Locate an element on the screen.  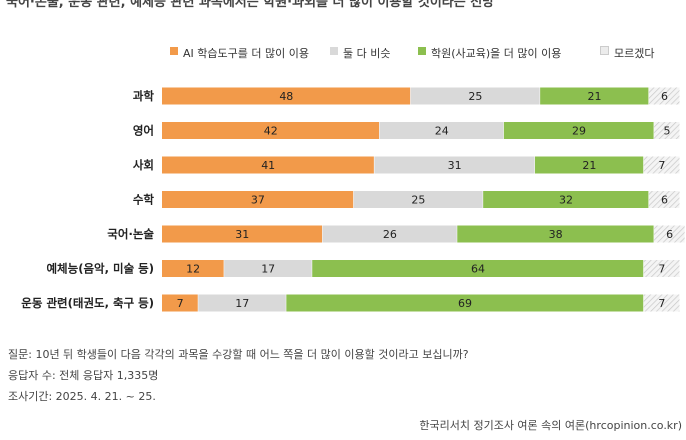
category-label: 예체능(음악, 미술 등) is located at coordinates (100, 269).